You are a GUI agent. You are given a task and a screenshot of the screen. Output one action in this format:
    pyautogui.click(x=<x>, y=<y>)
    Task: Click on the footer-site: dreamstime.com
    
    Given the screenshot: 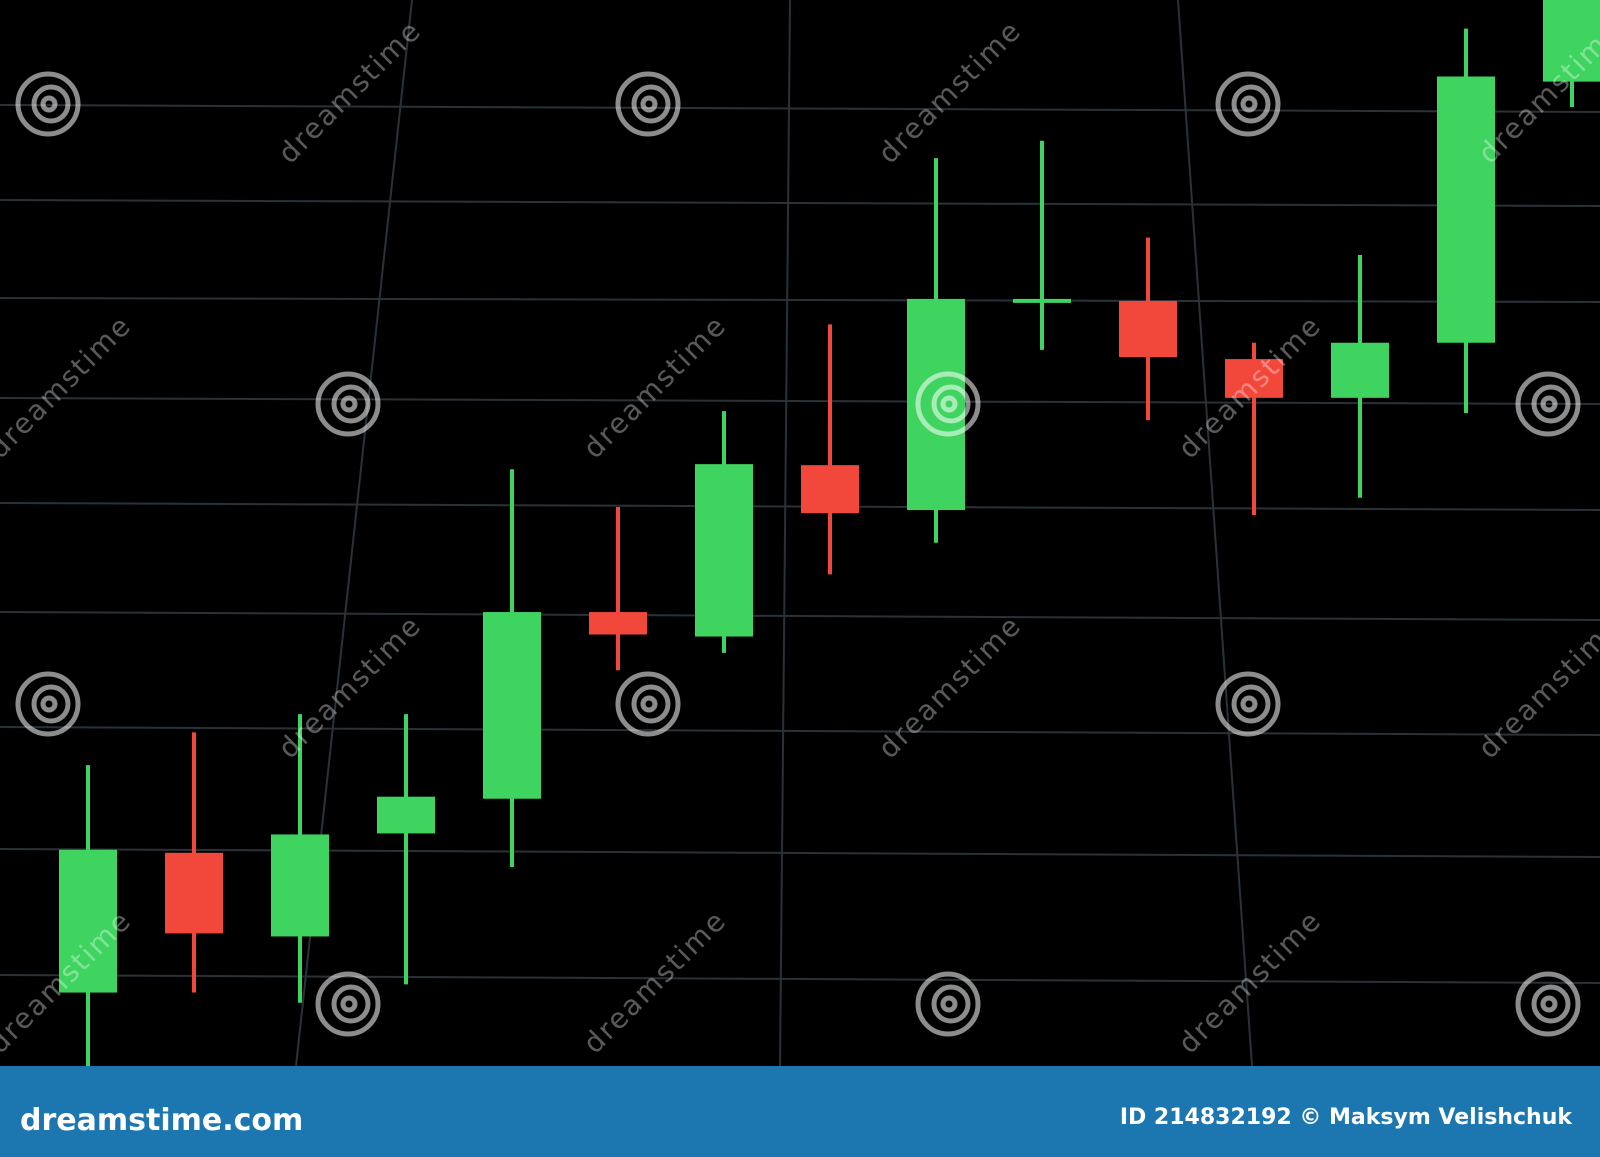 What is the action you would take?
    pyautogui.click(x=161, y=1120)
    